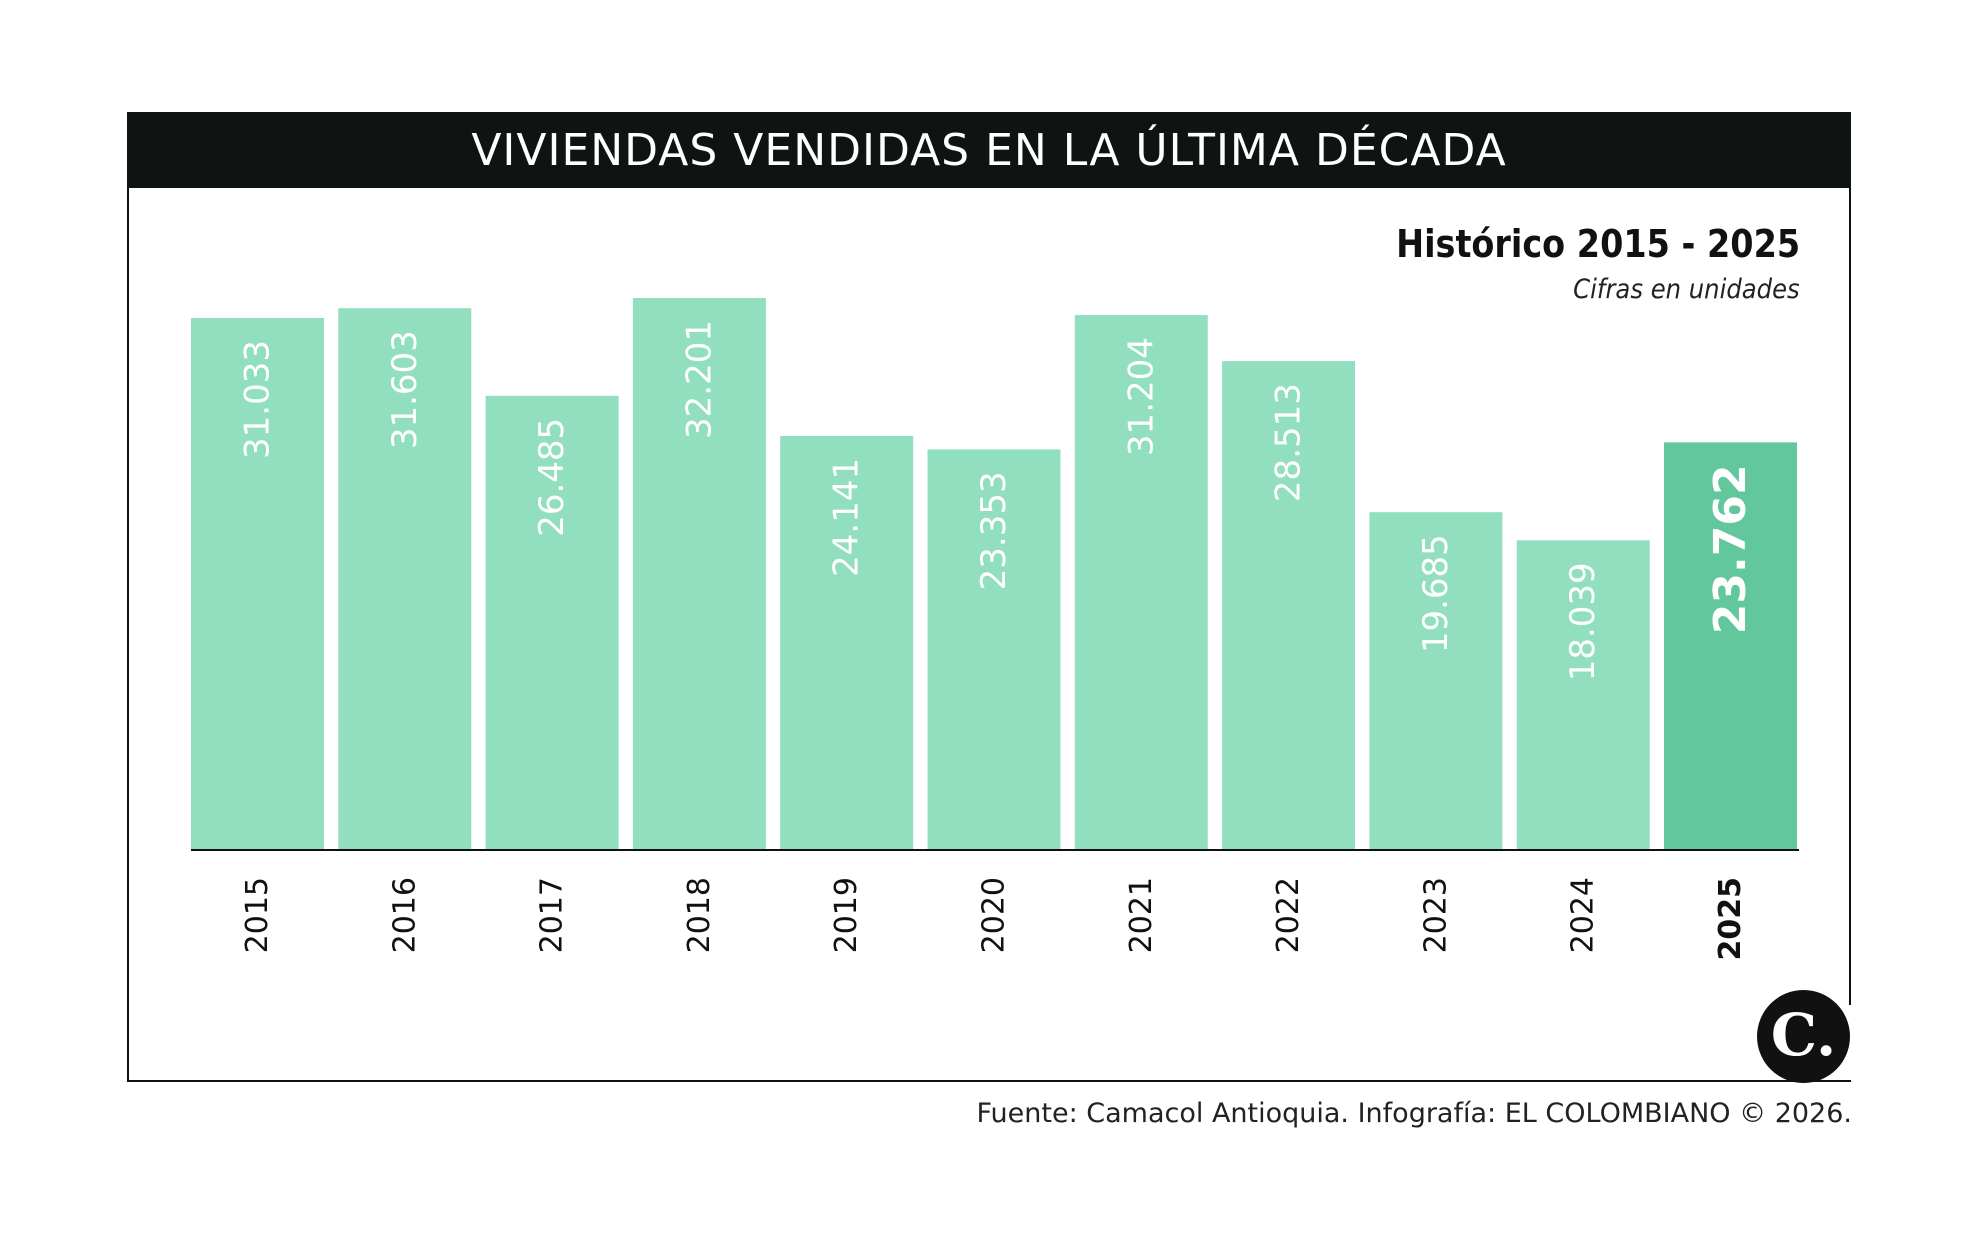 This screenshot has height=1244, width=1973. I want to click on el-colombiano-logo: C., so click(1803, 1036).